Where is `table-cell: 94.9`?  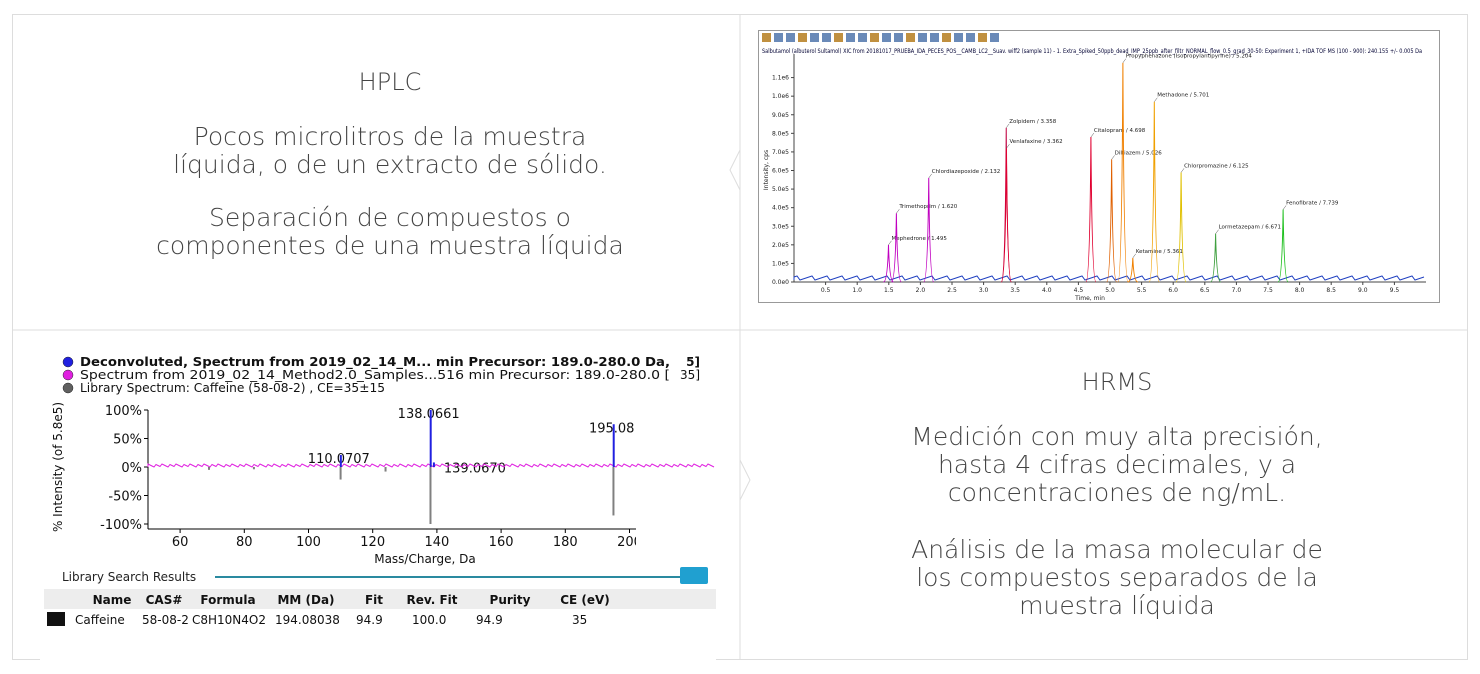 table-cell: 94.9 is located at coordinates (369, 620).